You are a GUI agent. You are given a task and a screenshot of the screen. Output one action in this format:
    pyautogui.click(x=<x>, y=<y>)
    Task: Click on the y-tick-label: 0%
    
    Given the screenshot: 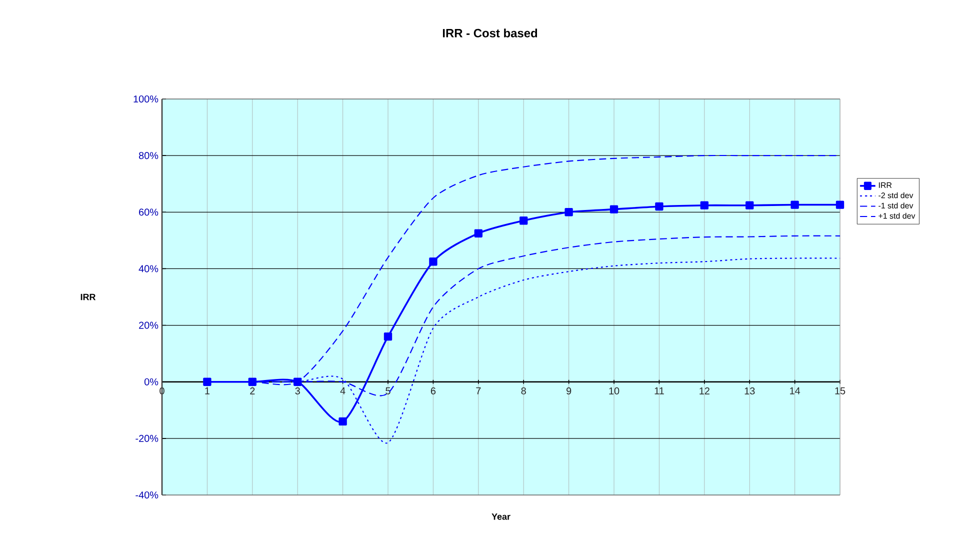 What is the action you would take?
    pyautogui.click(x=151, y=382)
    